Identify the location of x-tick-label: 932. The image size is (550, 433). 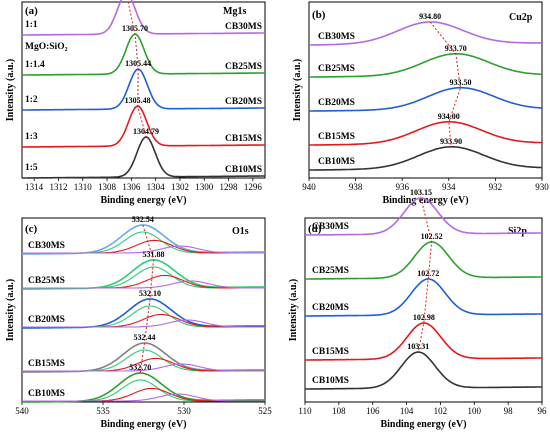
(496, 187).